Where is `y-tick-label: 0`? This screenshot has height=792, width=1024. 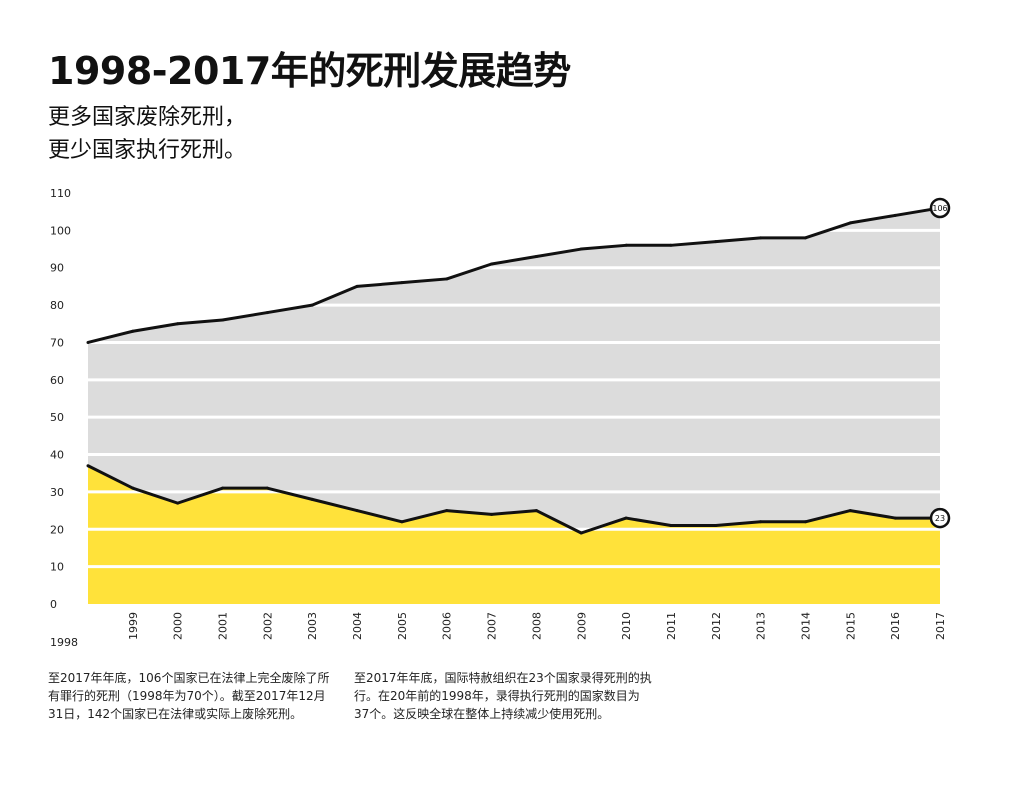
y-tick-label: 0 is located at coordinates (53, 604).